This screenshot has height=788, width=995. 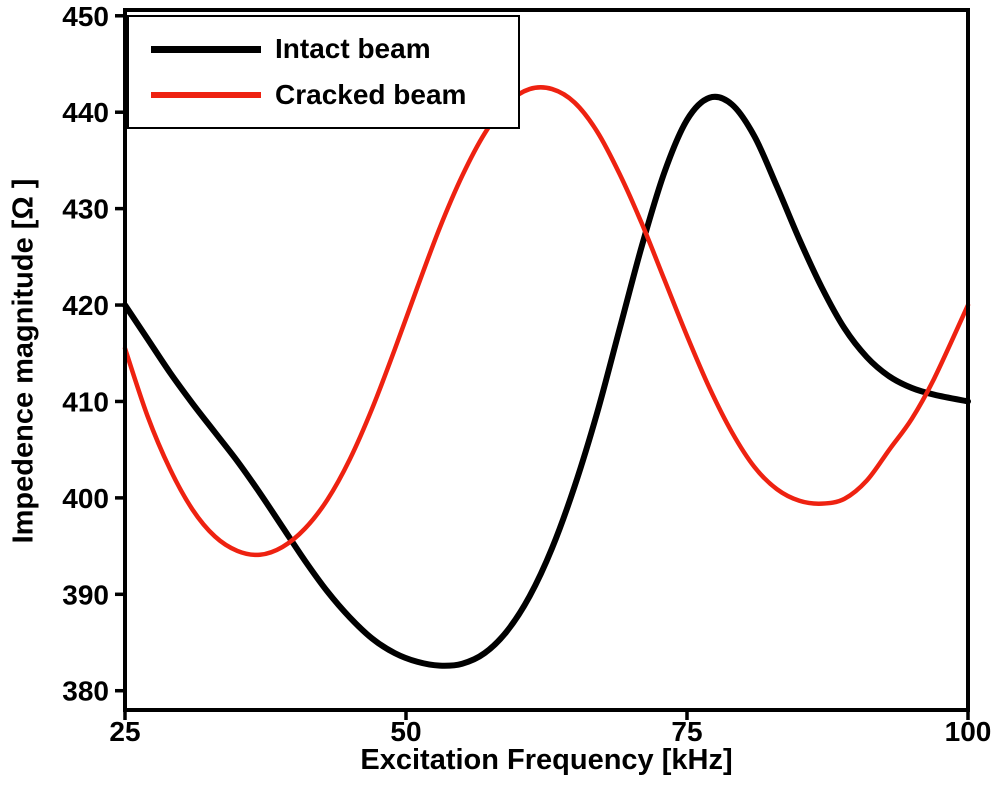 I want to click on y-tick-label-440: 440, so click(x=85, y=112).